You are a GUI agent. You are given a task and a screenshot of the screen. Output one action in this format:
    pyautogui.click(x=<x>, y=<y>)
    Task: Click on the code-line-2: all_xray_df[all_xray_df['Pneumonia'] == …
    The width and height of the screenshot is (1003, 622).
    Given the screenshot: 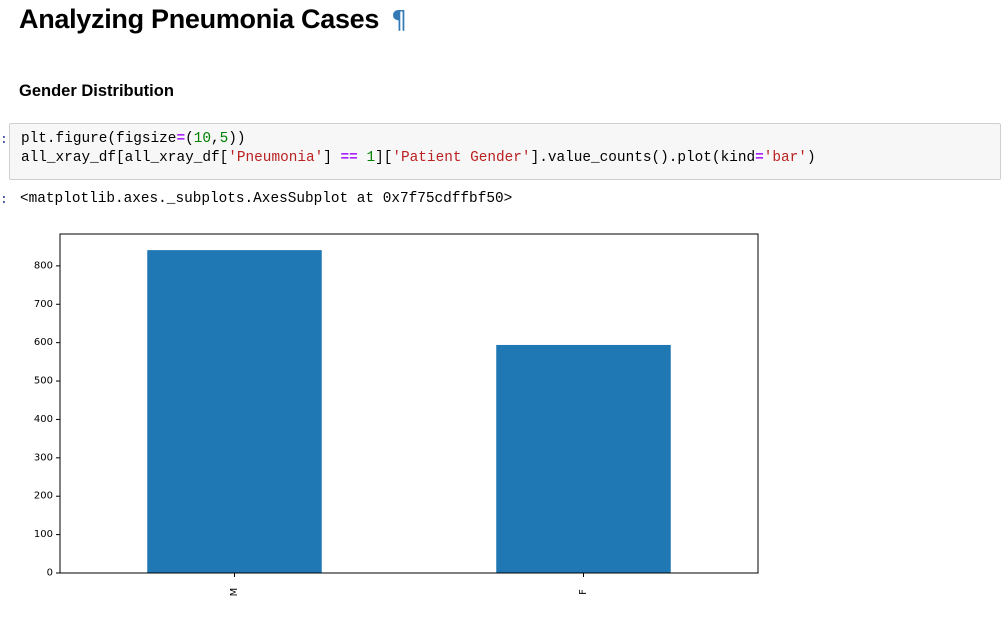 What is the action you would take?
    pyautogui.click(x=418, y=158)
    